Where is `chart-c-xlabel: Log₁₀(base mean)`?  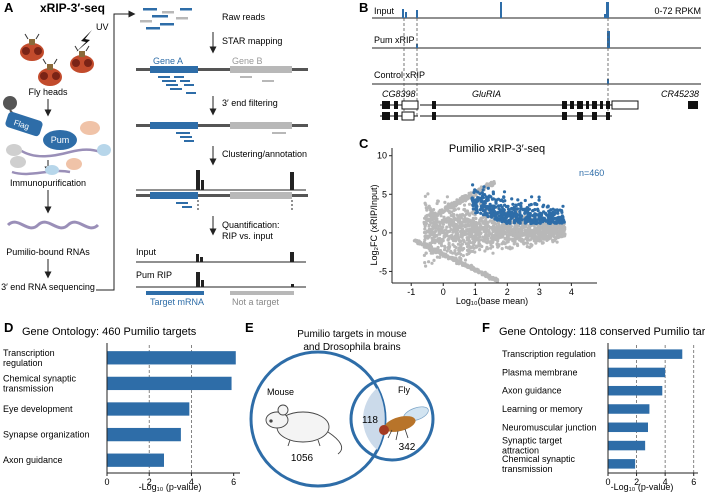
chart-c-xlabel: Log₁₀(base mean) is located at coordinates (492, 301).